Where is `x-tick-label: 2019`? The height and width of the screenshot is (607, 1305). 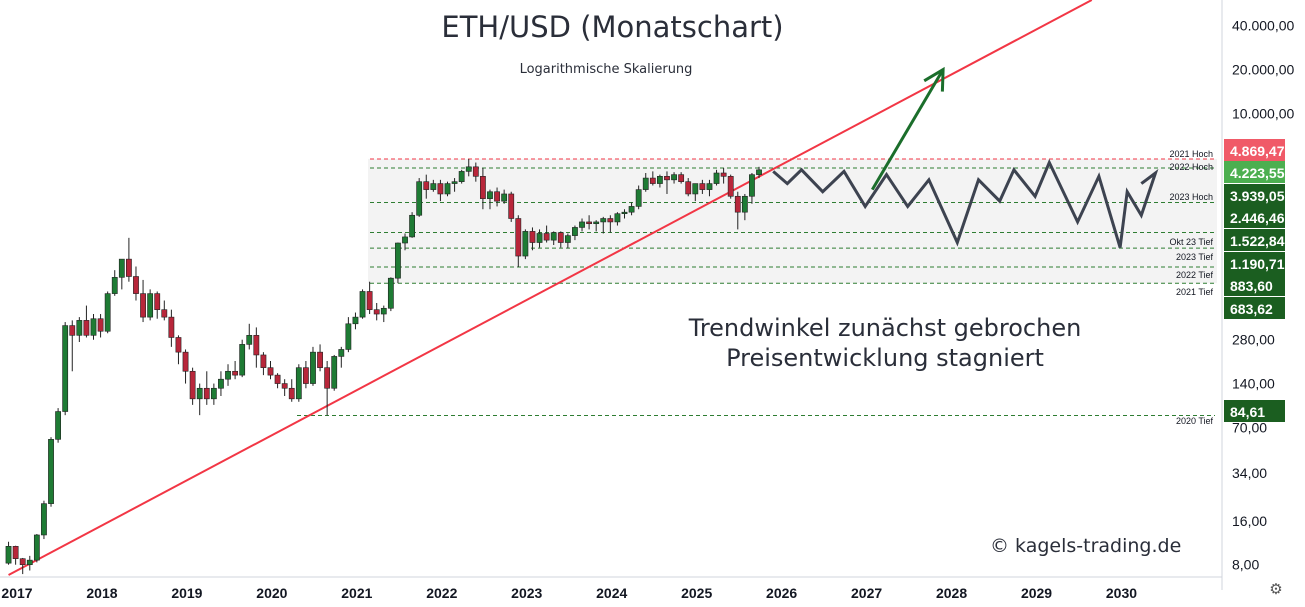 x-tick-label: 2019 is located at coordinates (186, 593).